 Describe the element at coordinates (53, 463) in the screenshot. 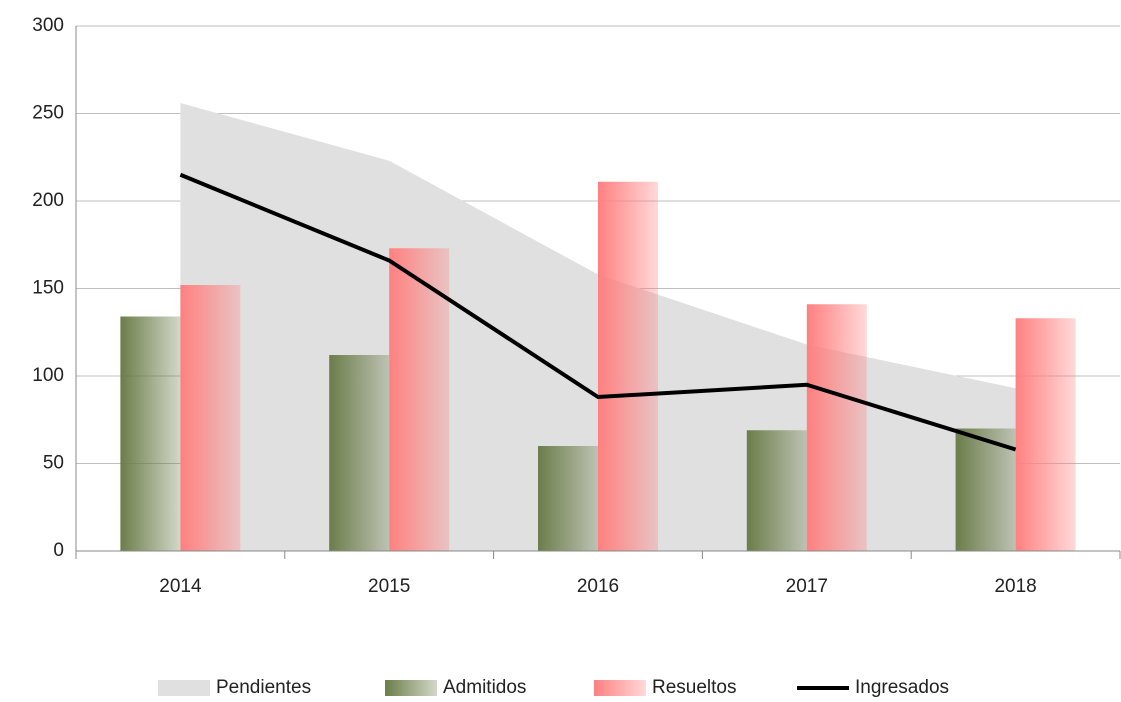

I see `y-tick-label: 50` at that location.